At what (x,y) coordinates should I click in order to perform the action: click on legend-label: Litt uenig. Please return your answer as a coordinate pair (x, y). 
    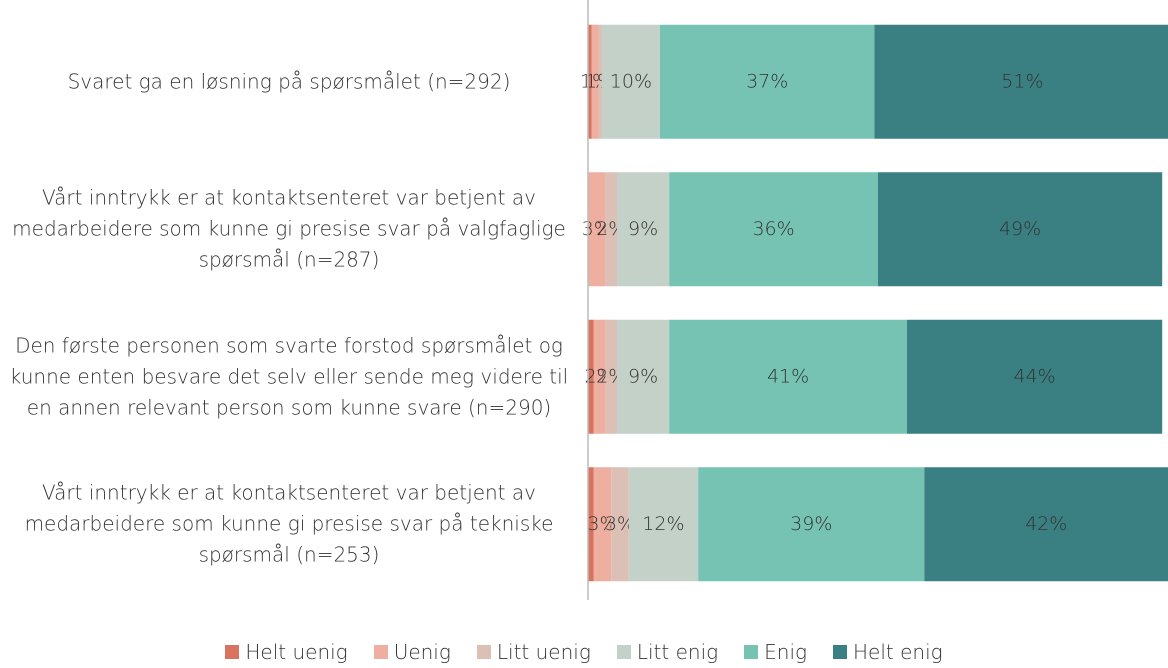
    Looking at the image, I should click on (543, 652).